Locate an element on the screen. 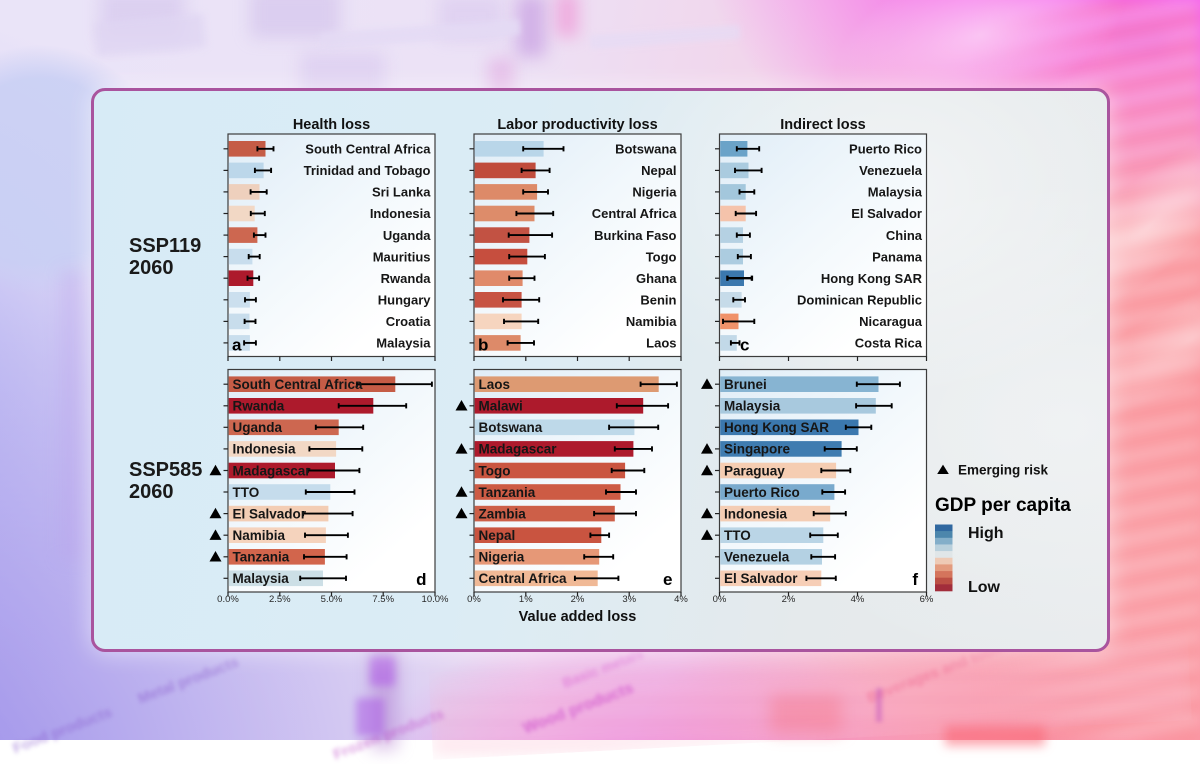 The image size is (1200, 764). svg-text: a is located at coordinates (237, 345).